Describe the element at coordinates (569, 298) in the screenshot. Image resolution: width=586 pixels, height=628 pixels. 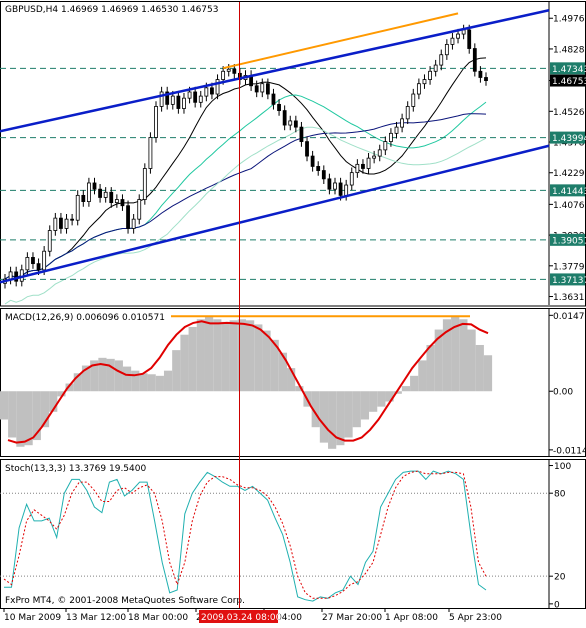
I see `price-y-tick-label: 1.36310` at that location.